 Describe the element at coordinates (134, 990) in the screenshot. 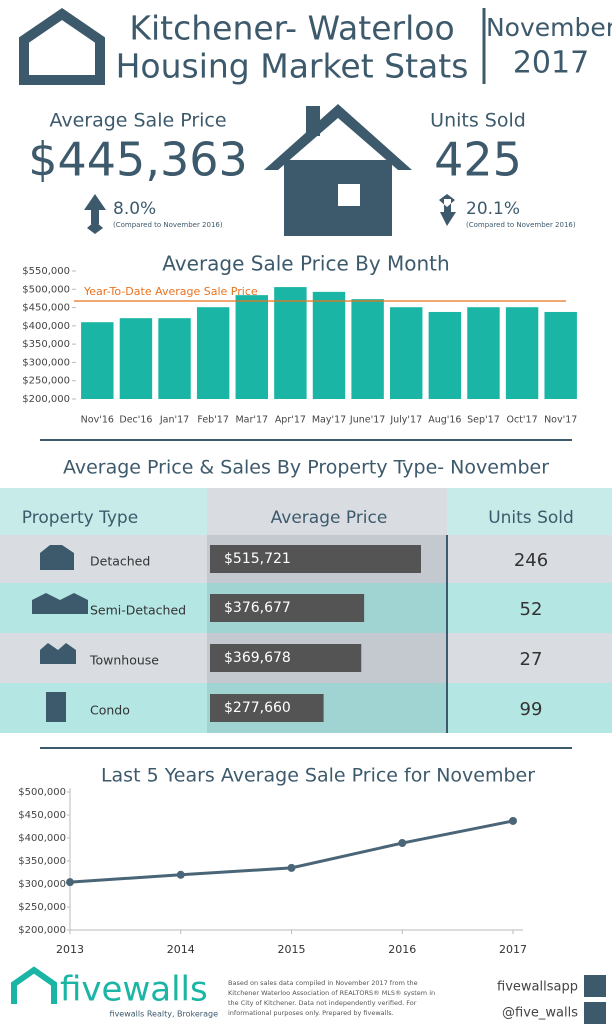

I see `brand: fivewalls` at that location.